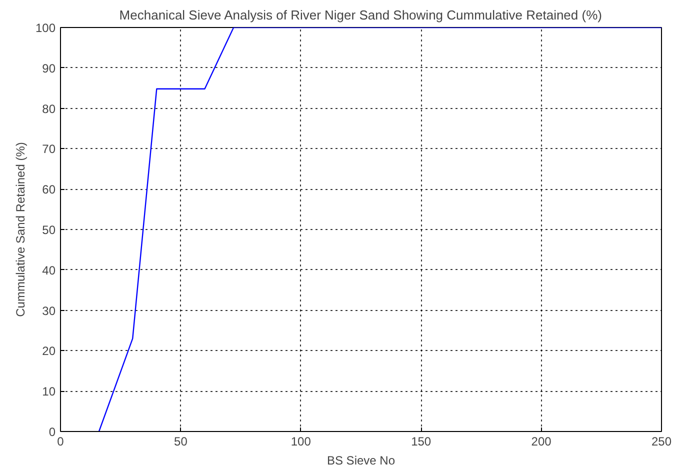 The image size is (691, 470). Describe the element at coordinates (49, 109) in the screenshot. I see `y-tick-label: 80` at that location.